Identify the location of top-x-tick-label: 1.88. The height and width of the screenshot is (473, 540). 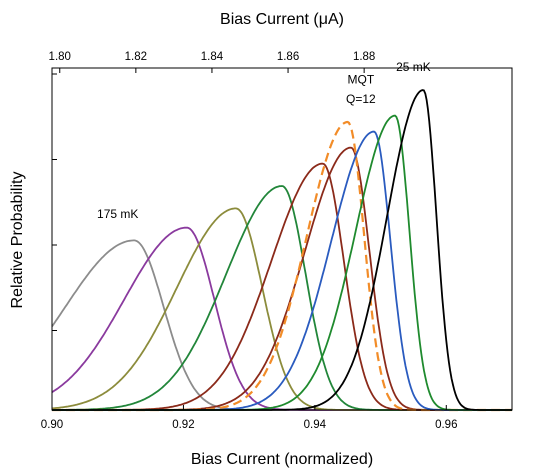
(364, 57).